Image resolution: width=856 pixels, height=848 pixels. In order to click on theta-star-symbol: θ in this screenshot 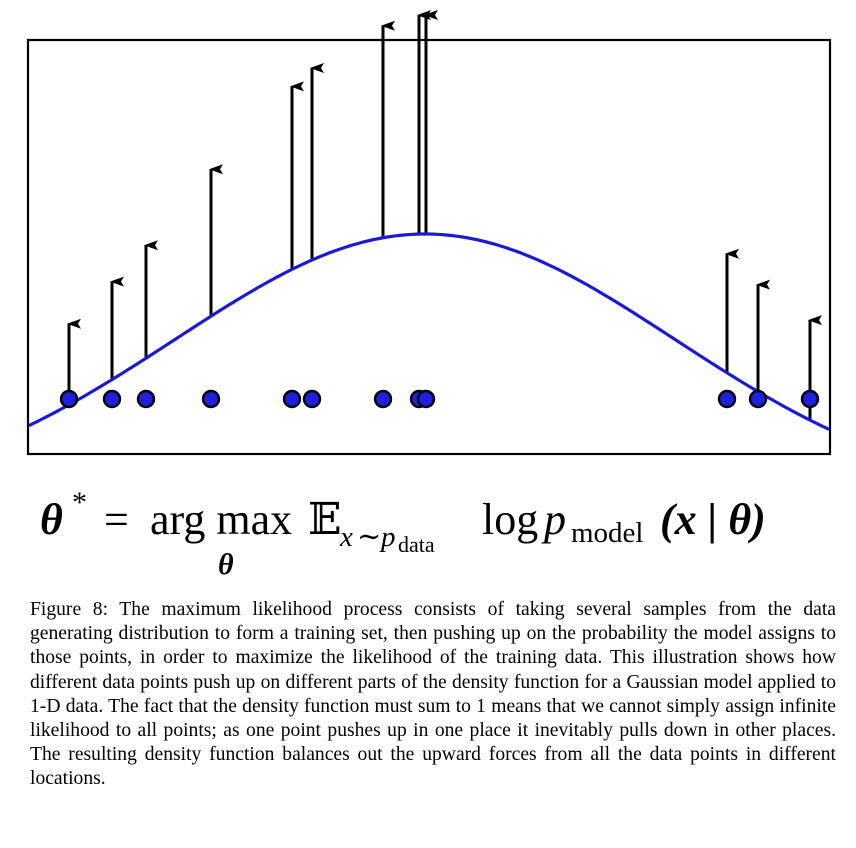, I will do `click(51, 519)`.